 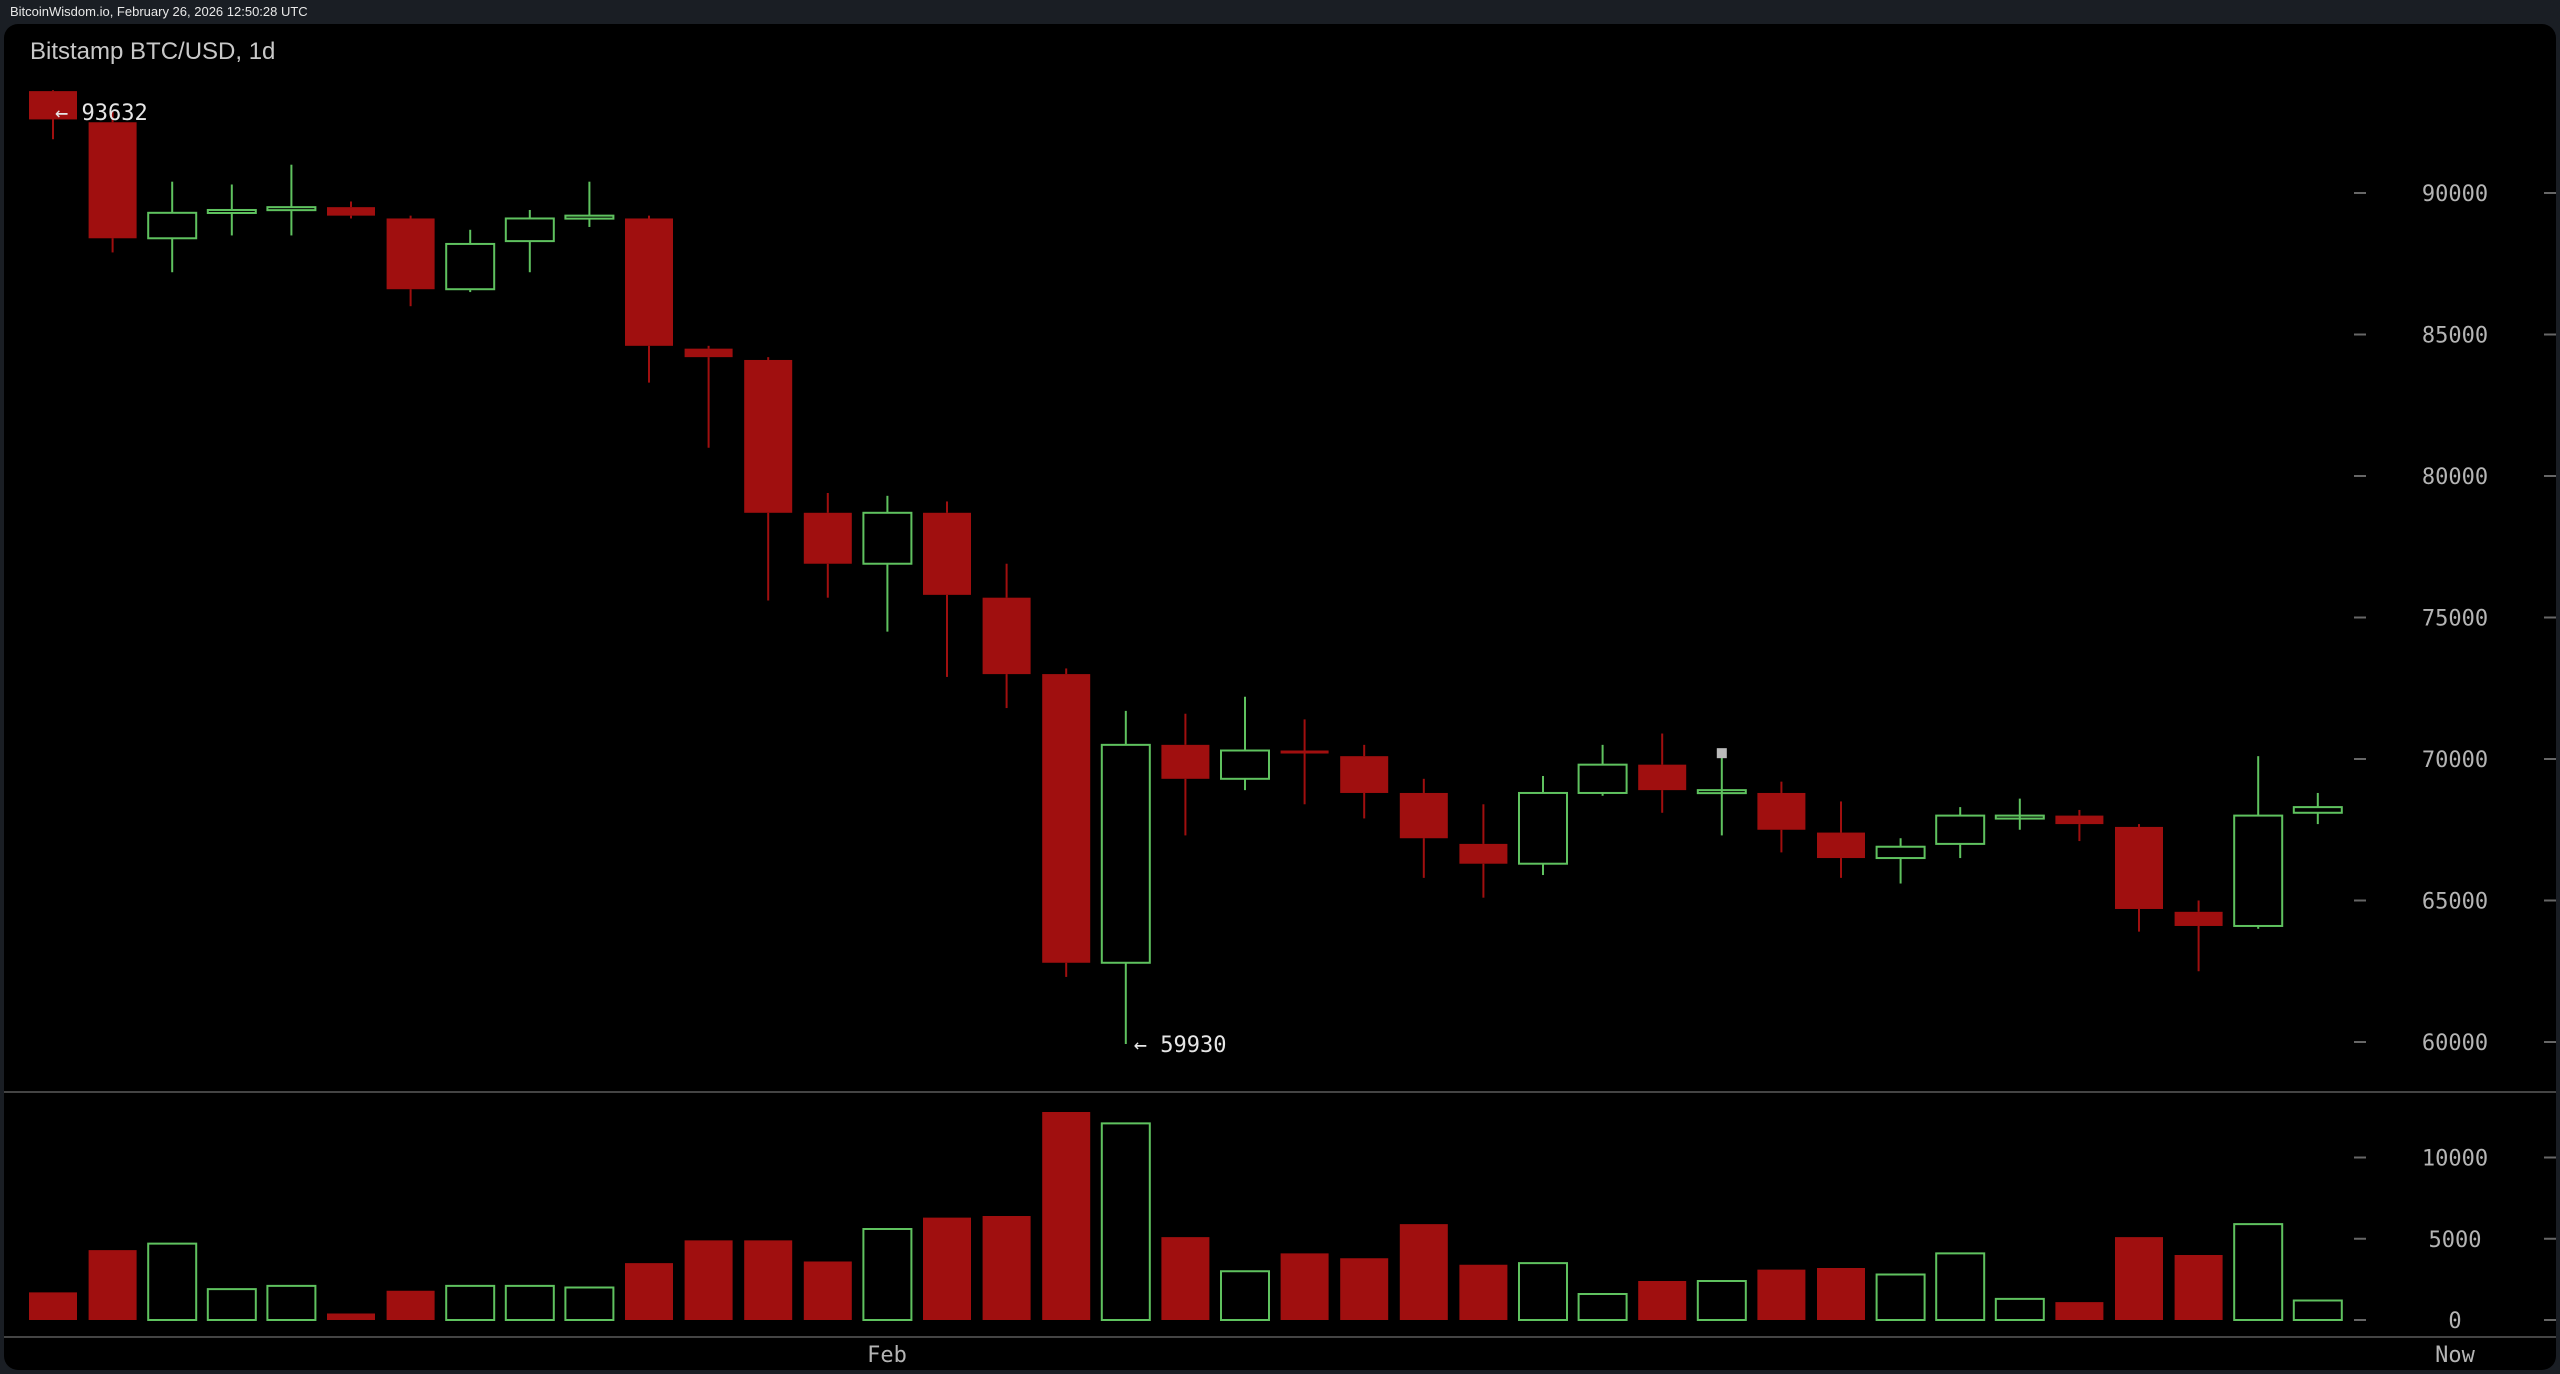 What do you see at coordinates (2455, 1355) in the screenshot?
I see `x-label: Now` at bounding box center [2455, 1355].